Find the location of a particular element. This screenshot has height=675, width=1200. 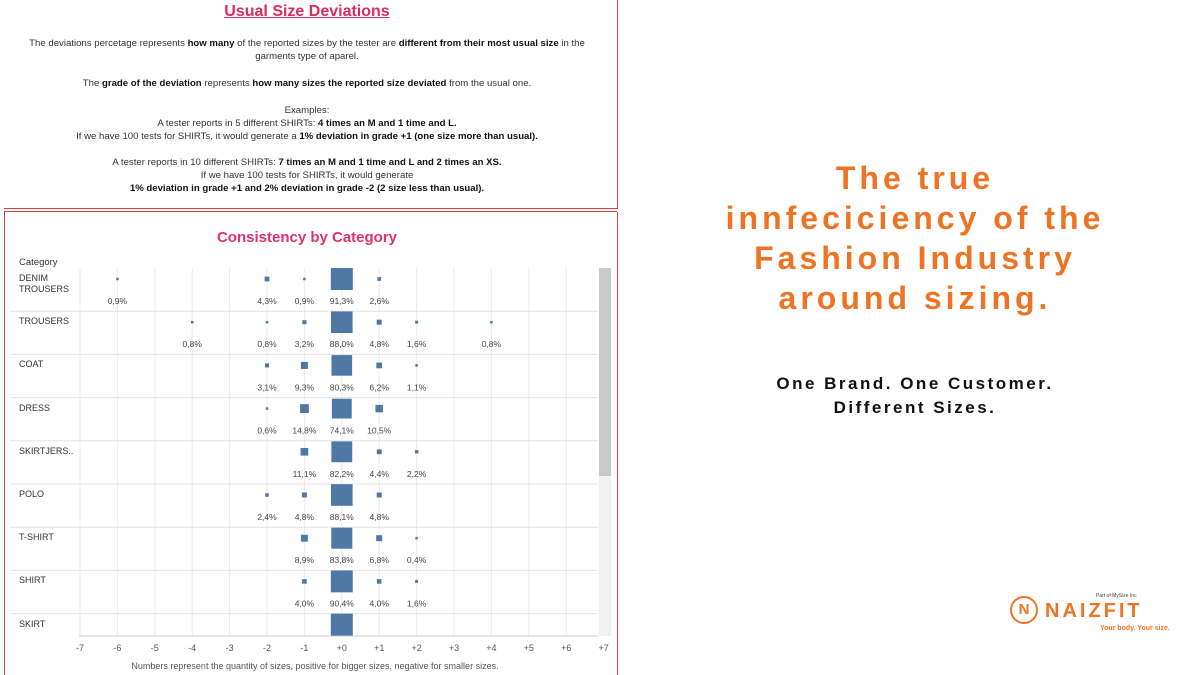

data-label: 1,1% is located at coordinates (417, 387).